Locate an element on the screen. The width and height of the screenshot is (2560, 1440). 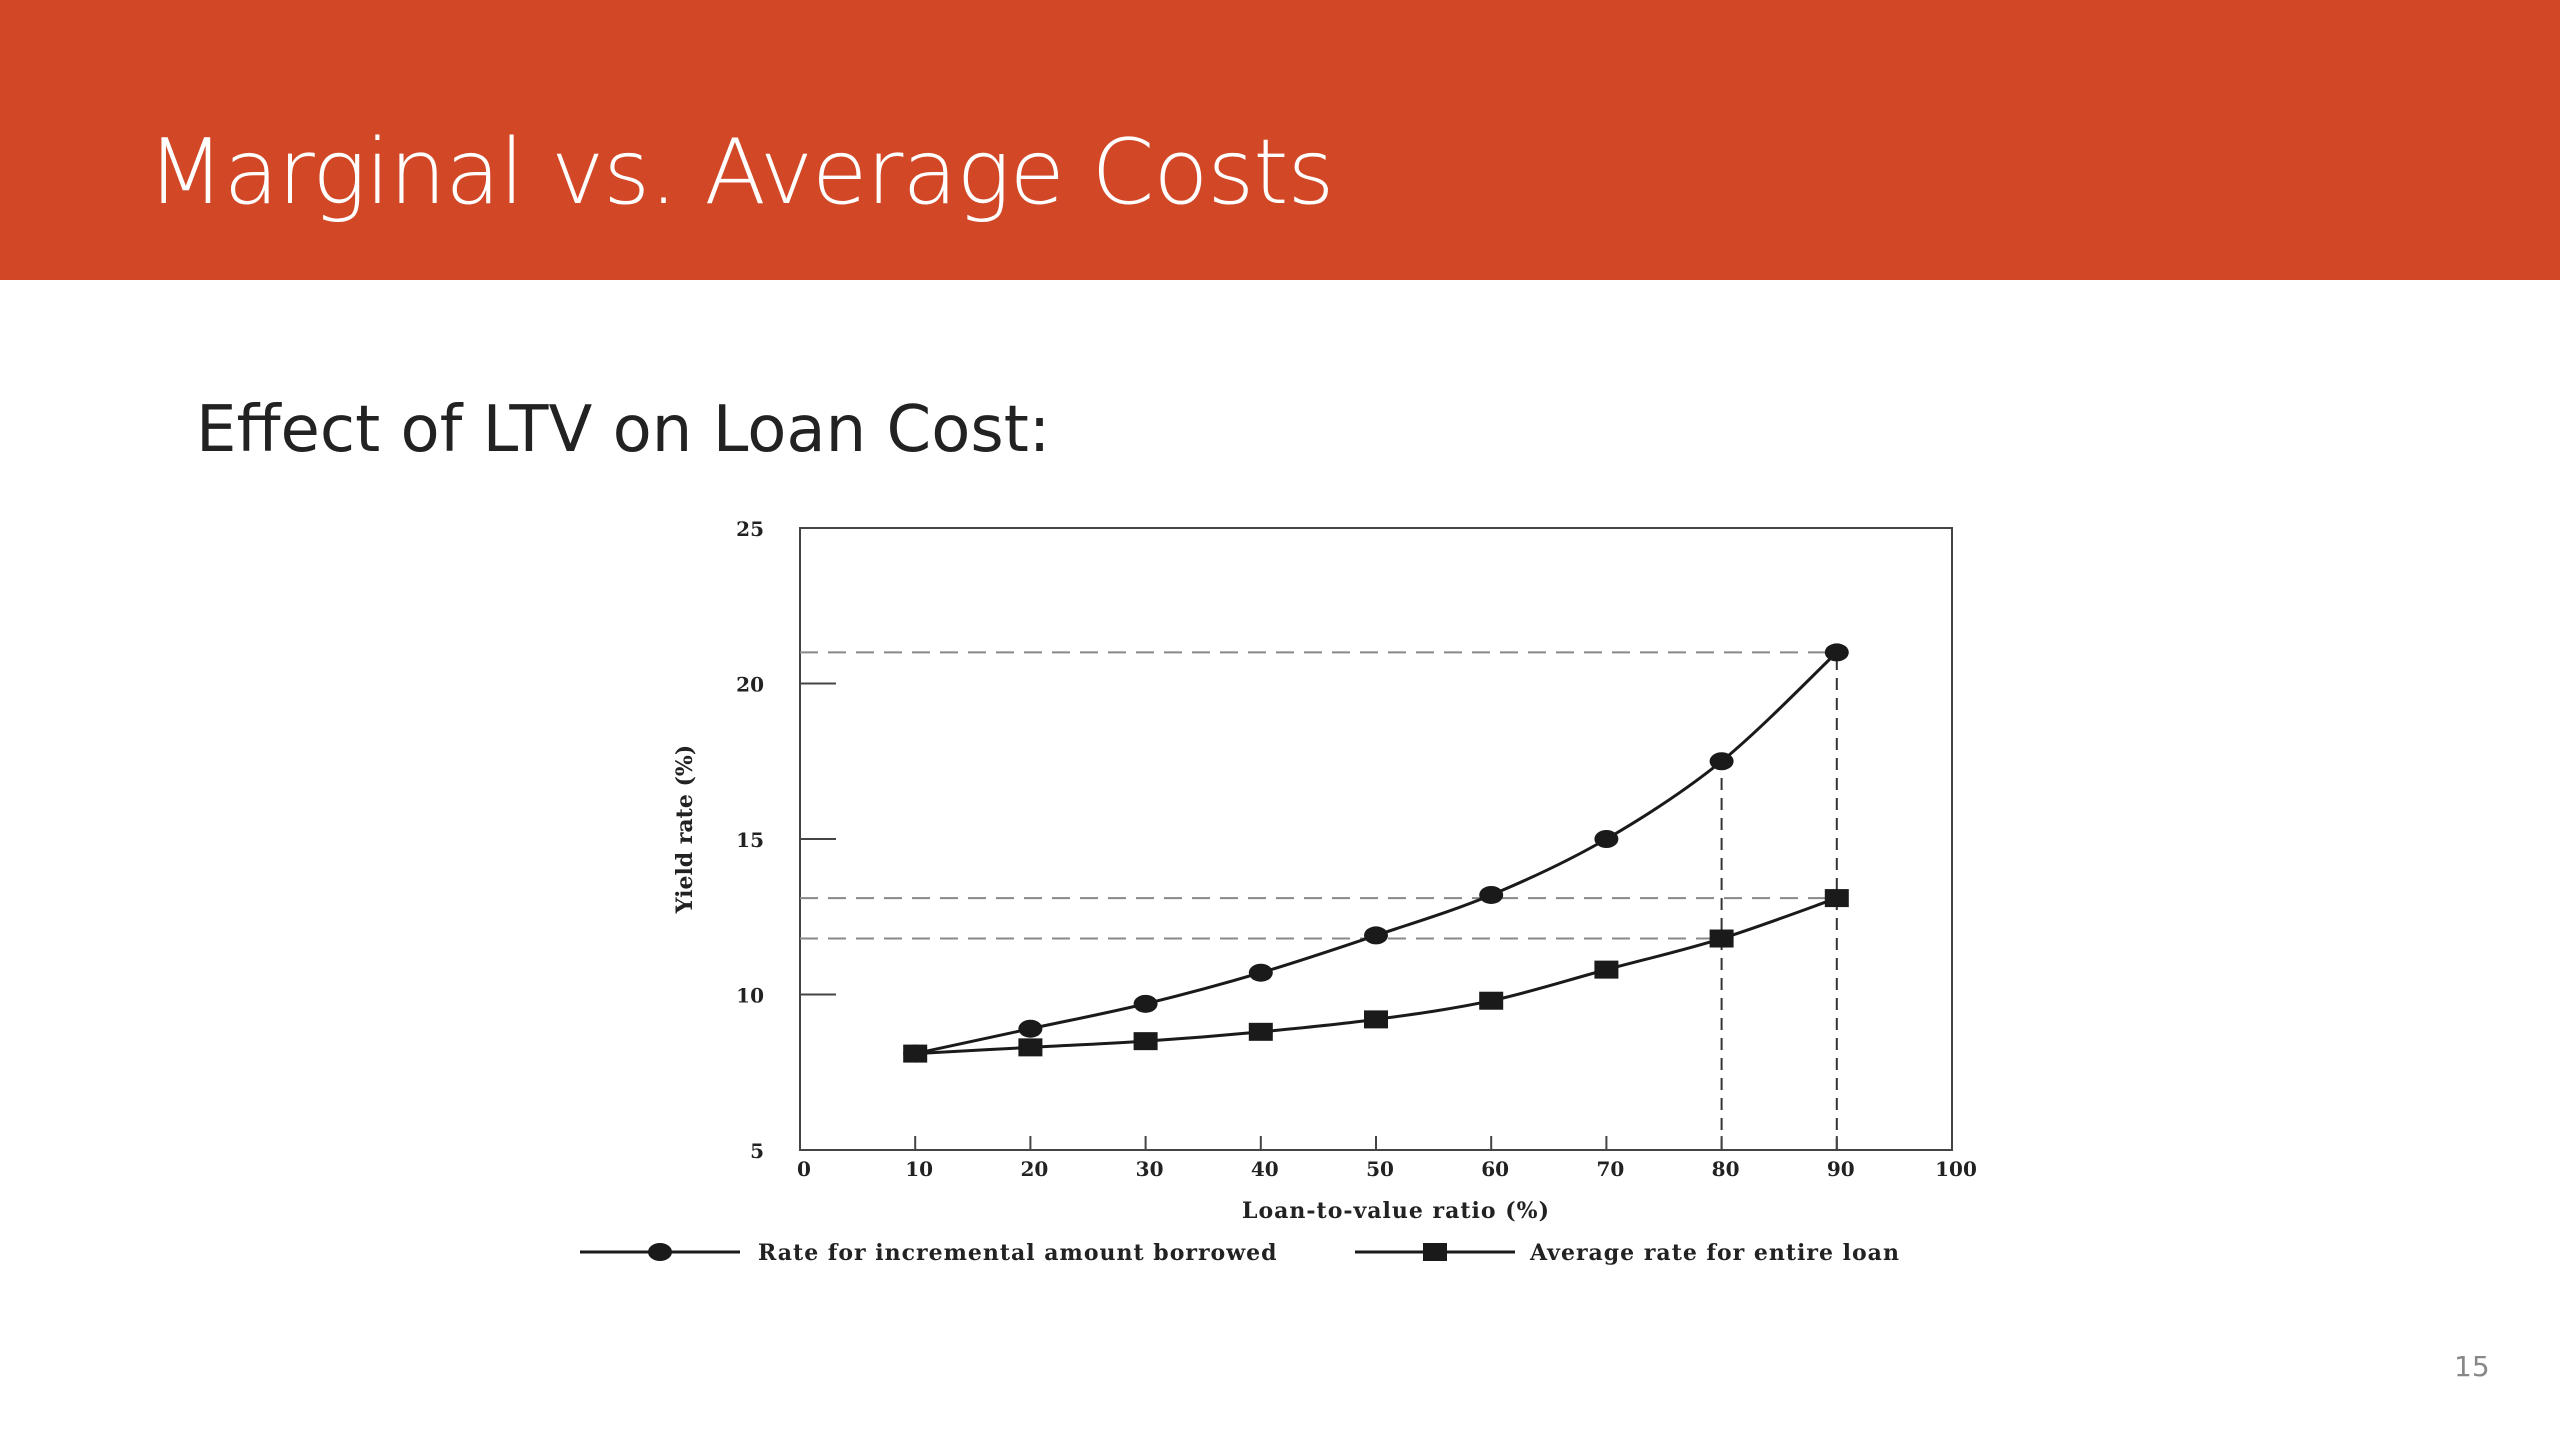
slide-title: Marginal vs. Average Costs is located at coordinates (740, 172).